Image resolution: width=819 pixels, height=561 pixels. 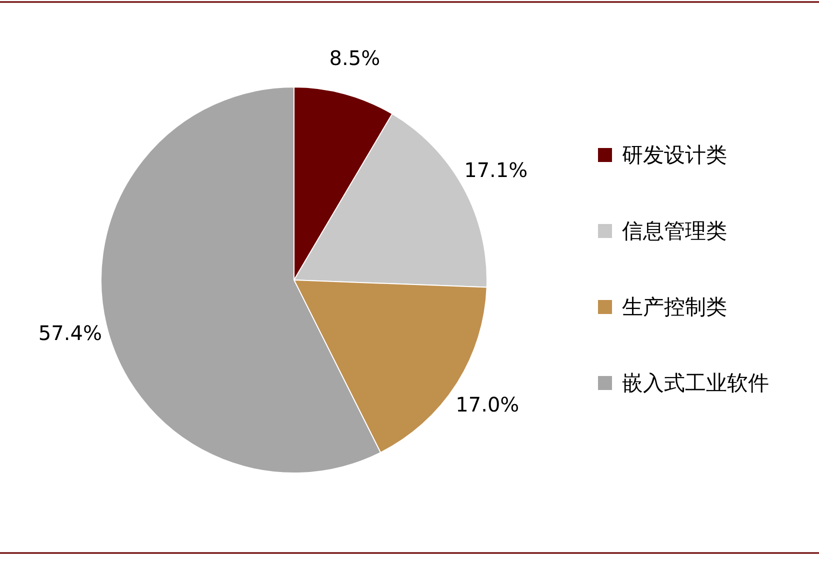 What do you see at coordinates (354, 58) in the screenshot?
I see `data-label: 8.5%` at bounding box center [354, 58].